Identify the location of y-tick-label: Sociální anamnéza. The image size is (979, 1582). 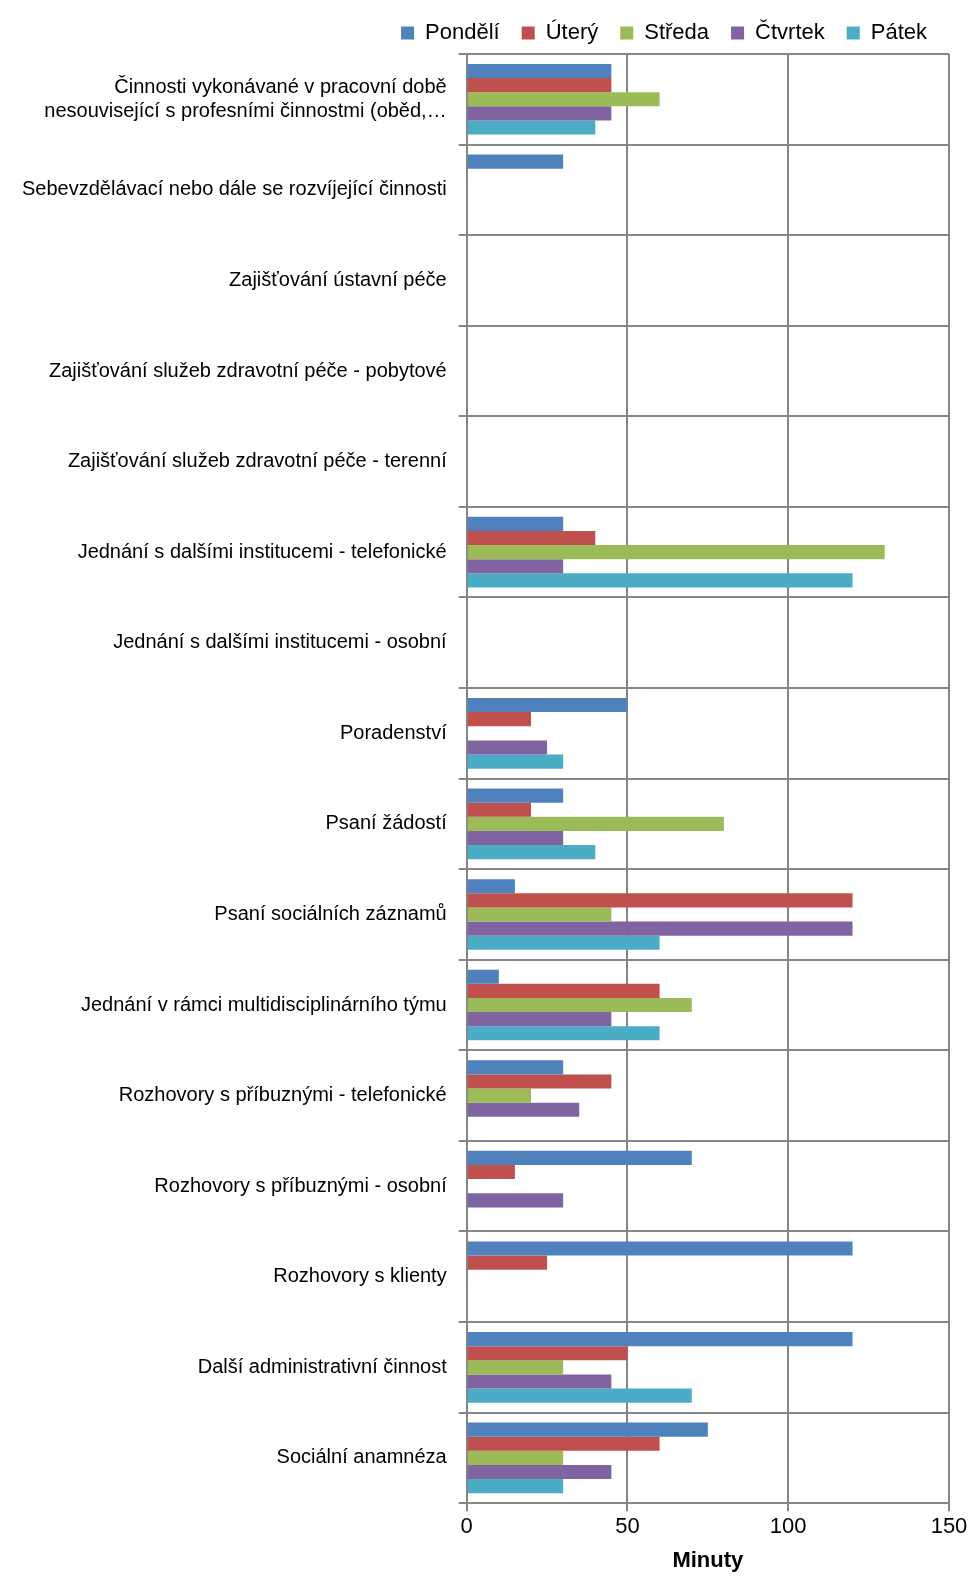
(362, 1456).